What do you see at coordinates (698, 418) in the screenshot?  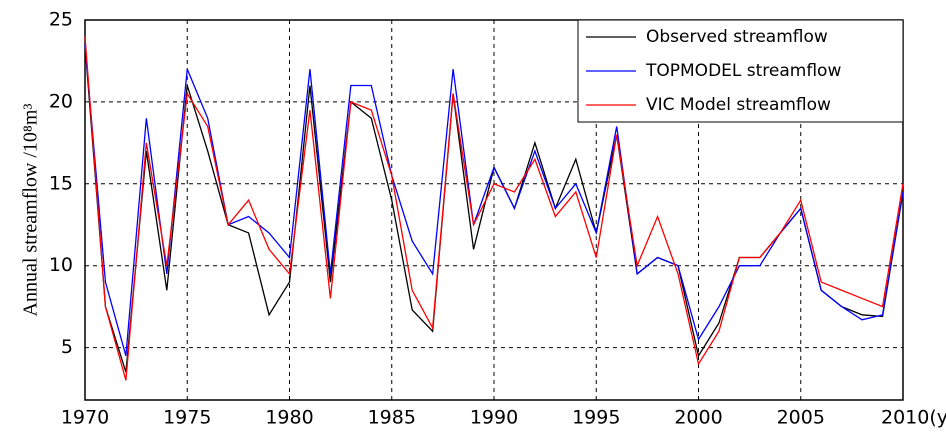 I see `x-tick-label: 2000` at bounding box center [698, 418].